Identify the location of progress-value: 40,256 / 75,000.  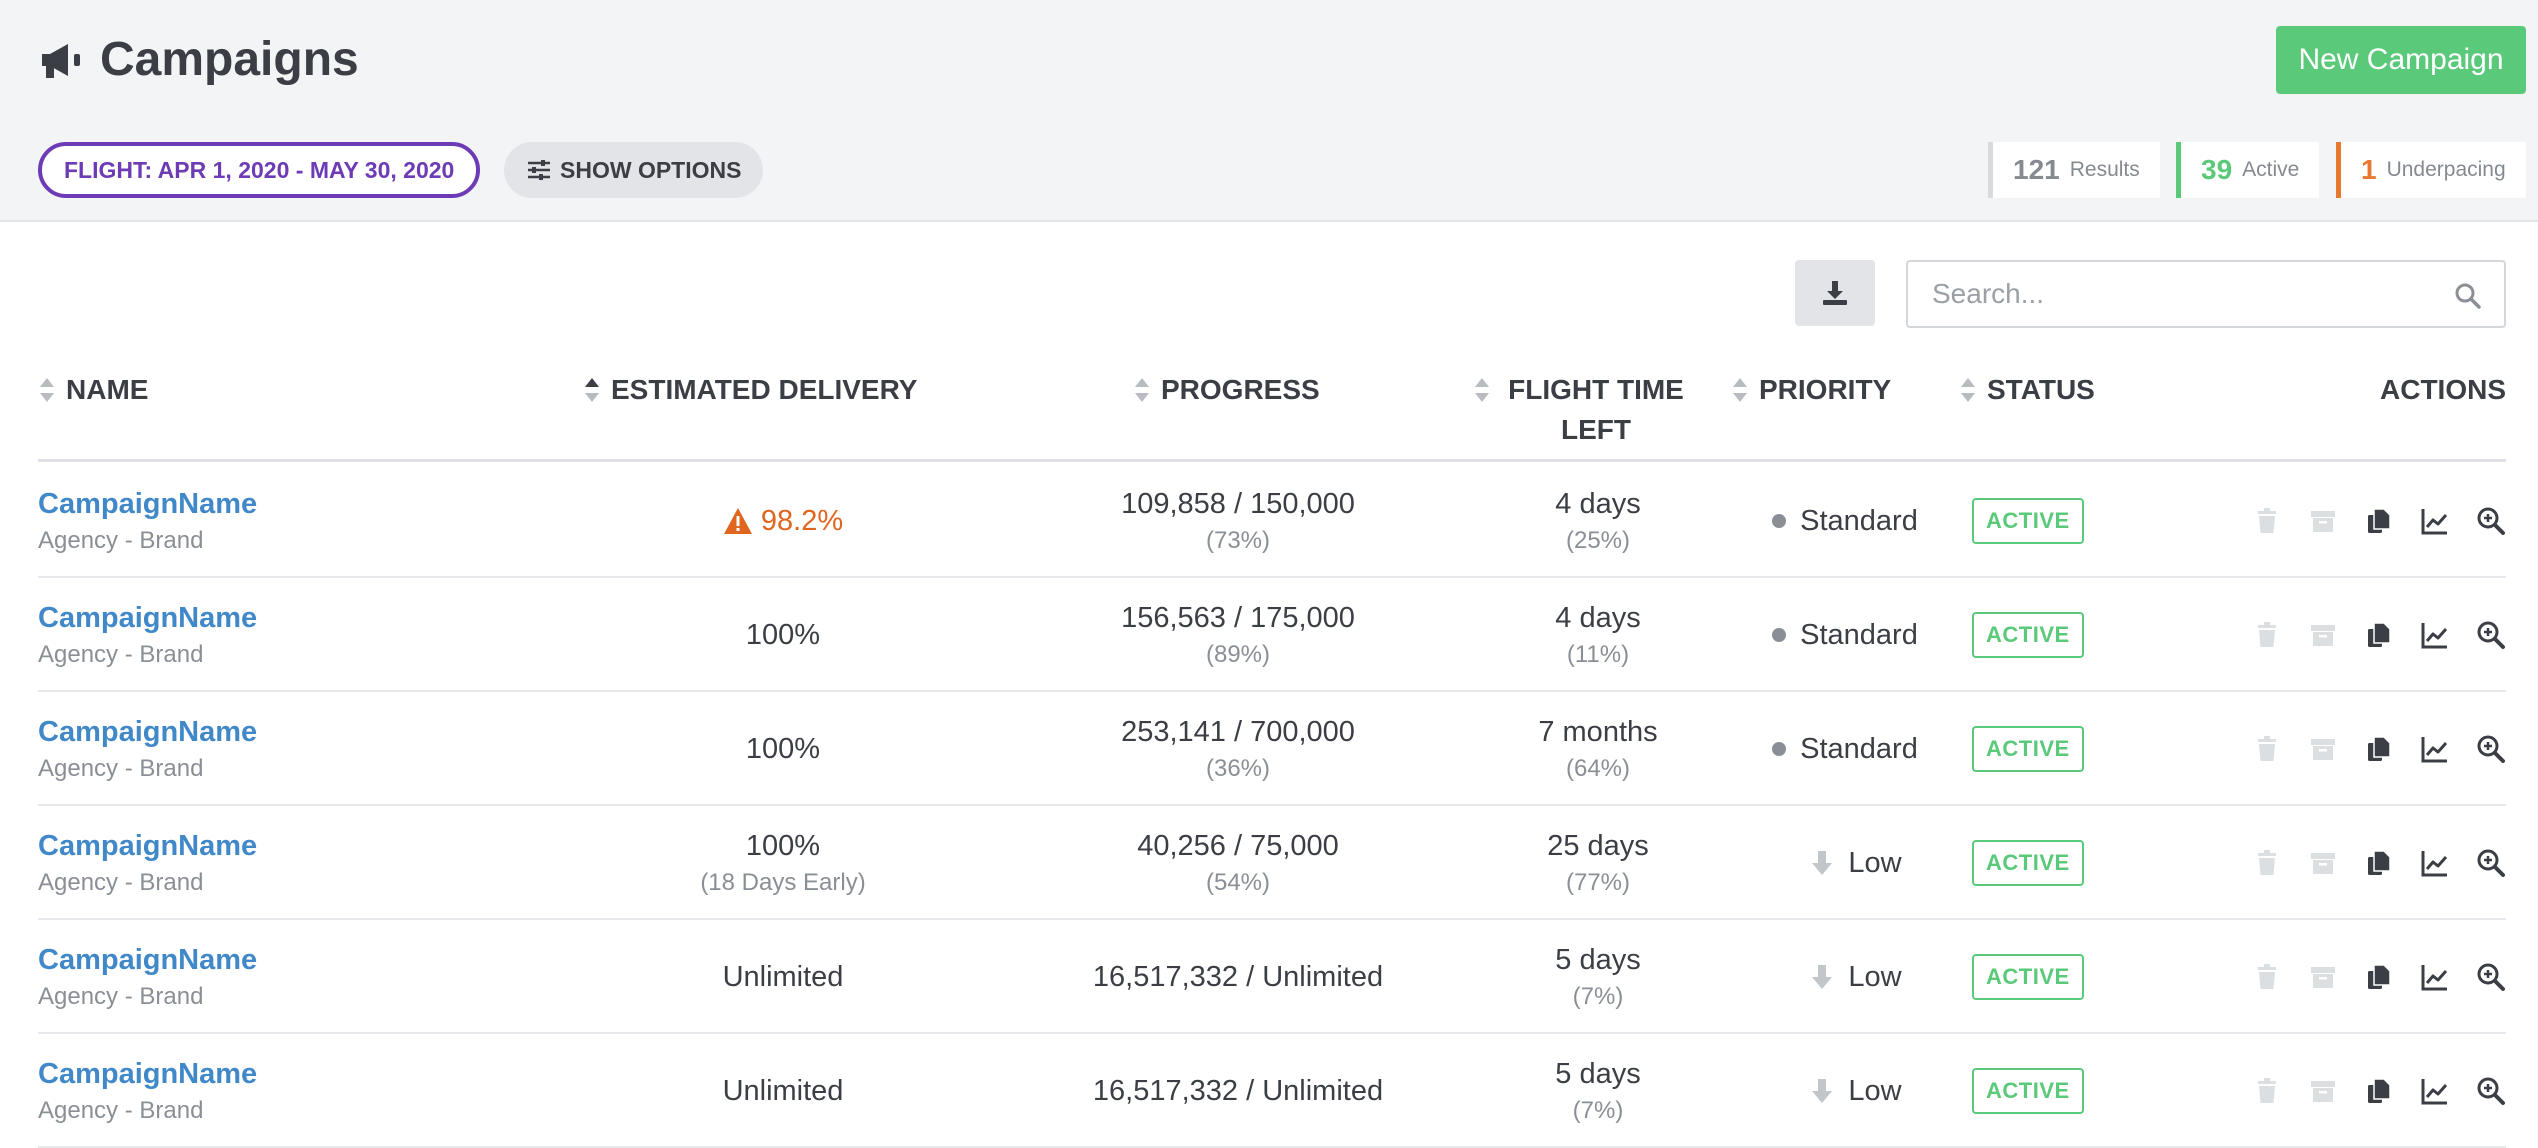
(1238, 845).